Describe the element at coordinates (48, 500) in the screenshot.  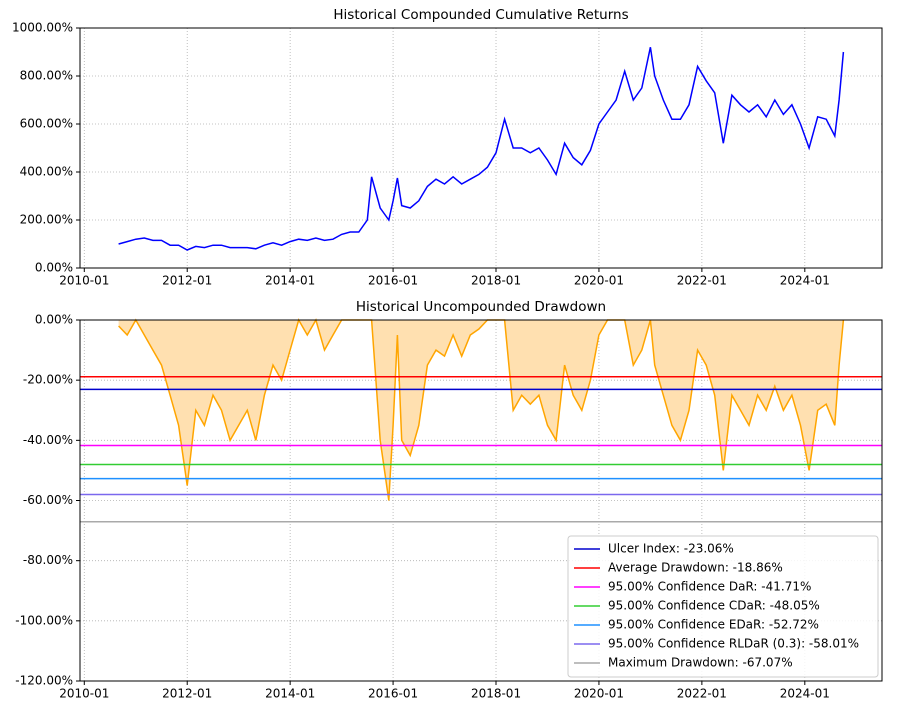
I see `y-tick-label: -60.00%` at that location.